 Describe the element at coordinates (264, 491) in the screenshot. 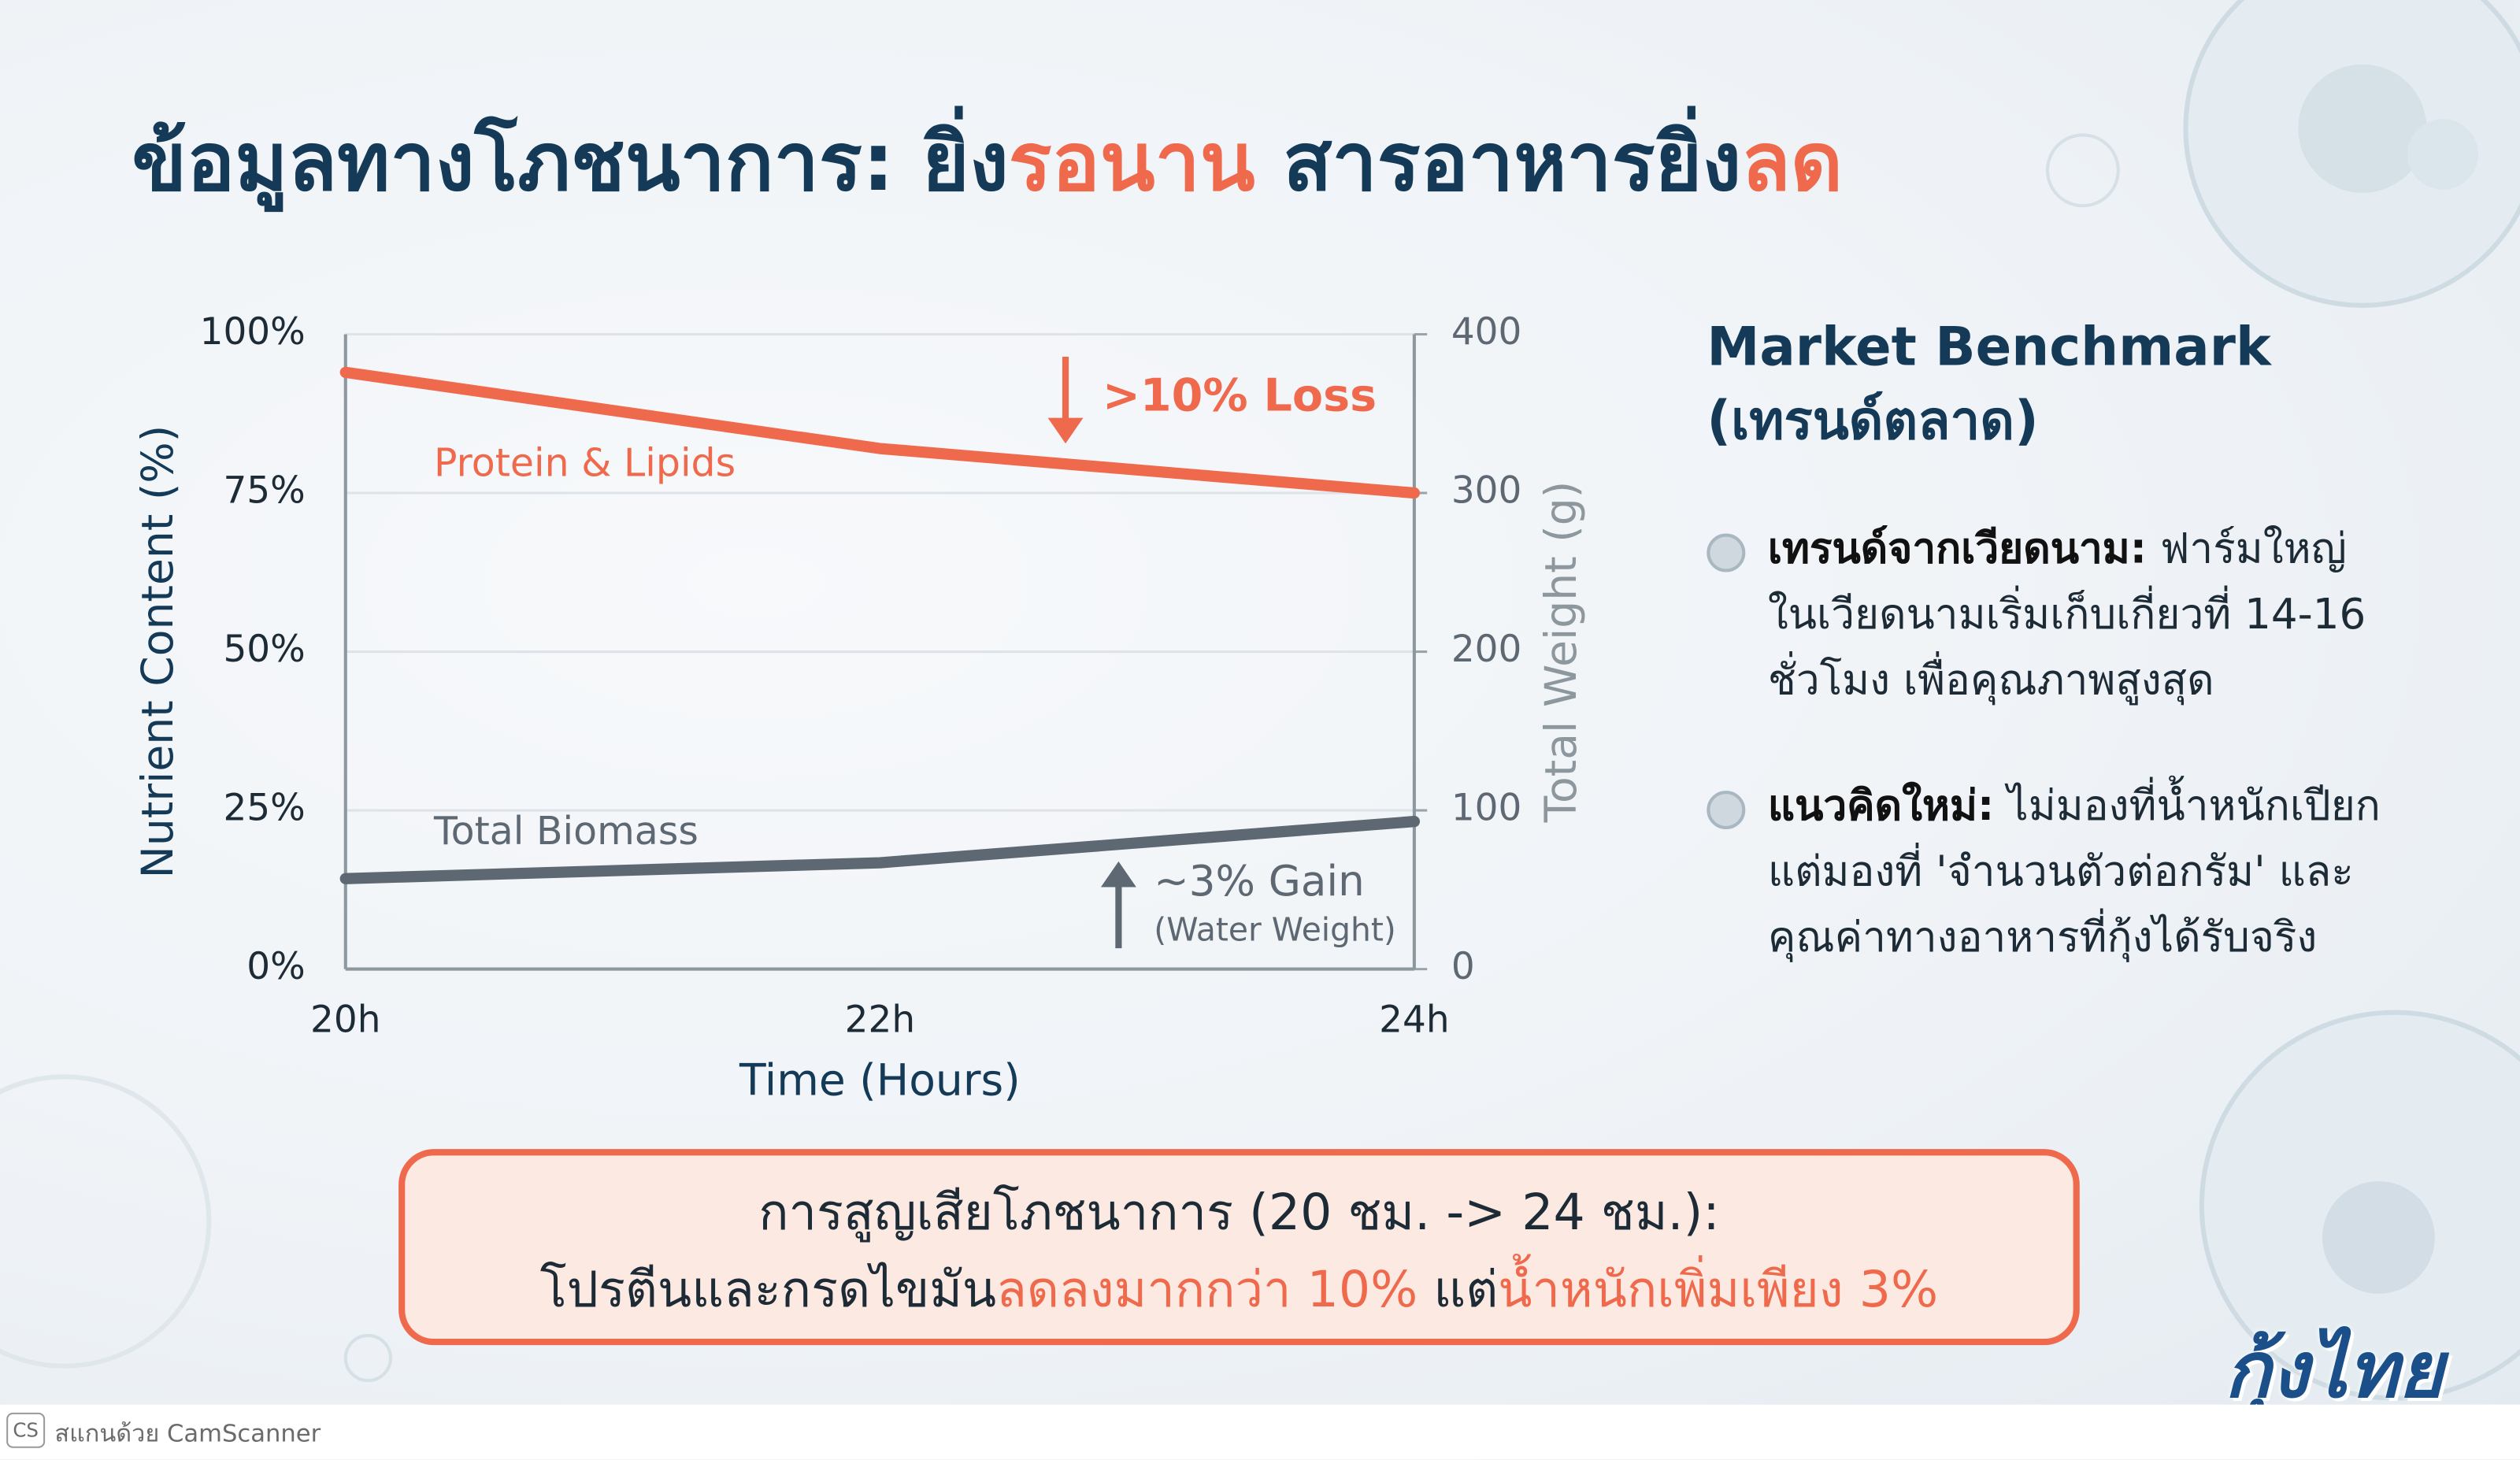

I see `y-tick-label: 75%` at that location.